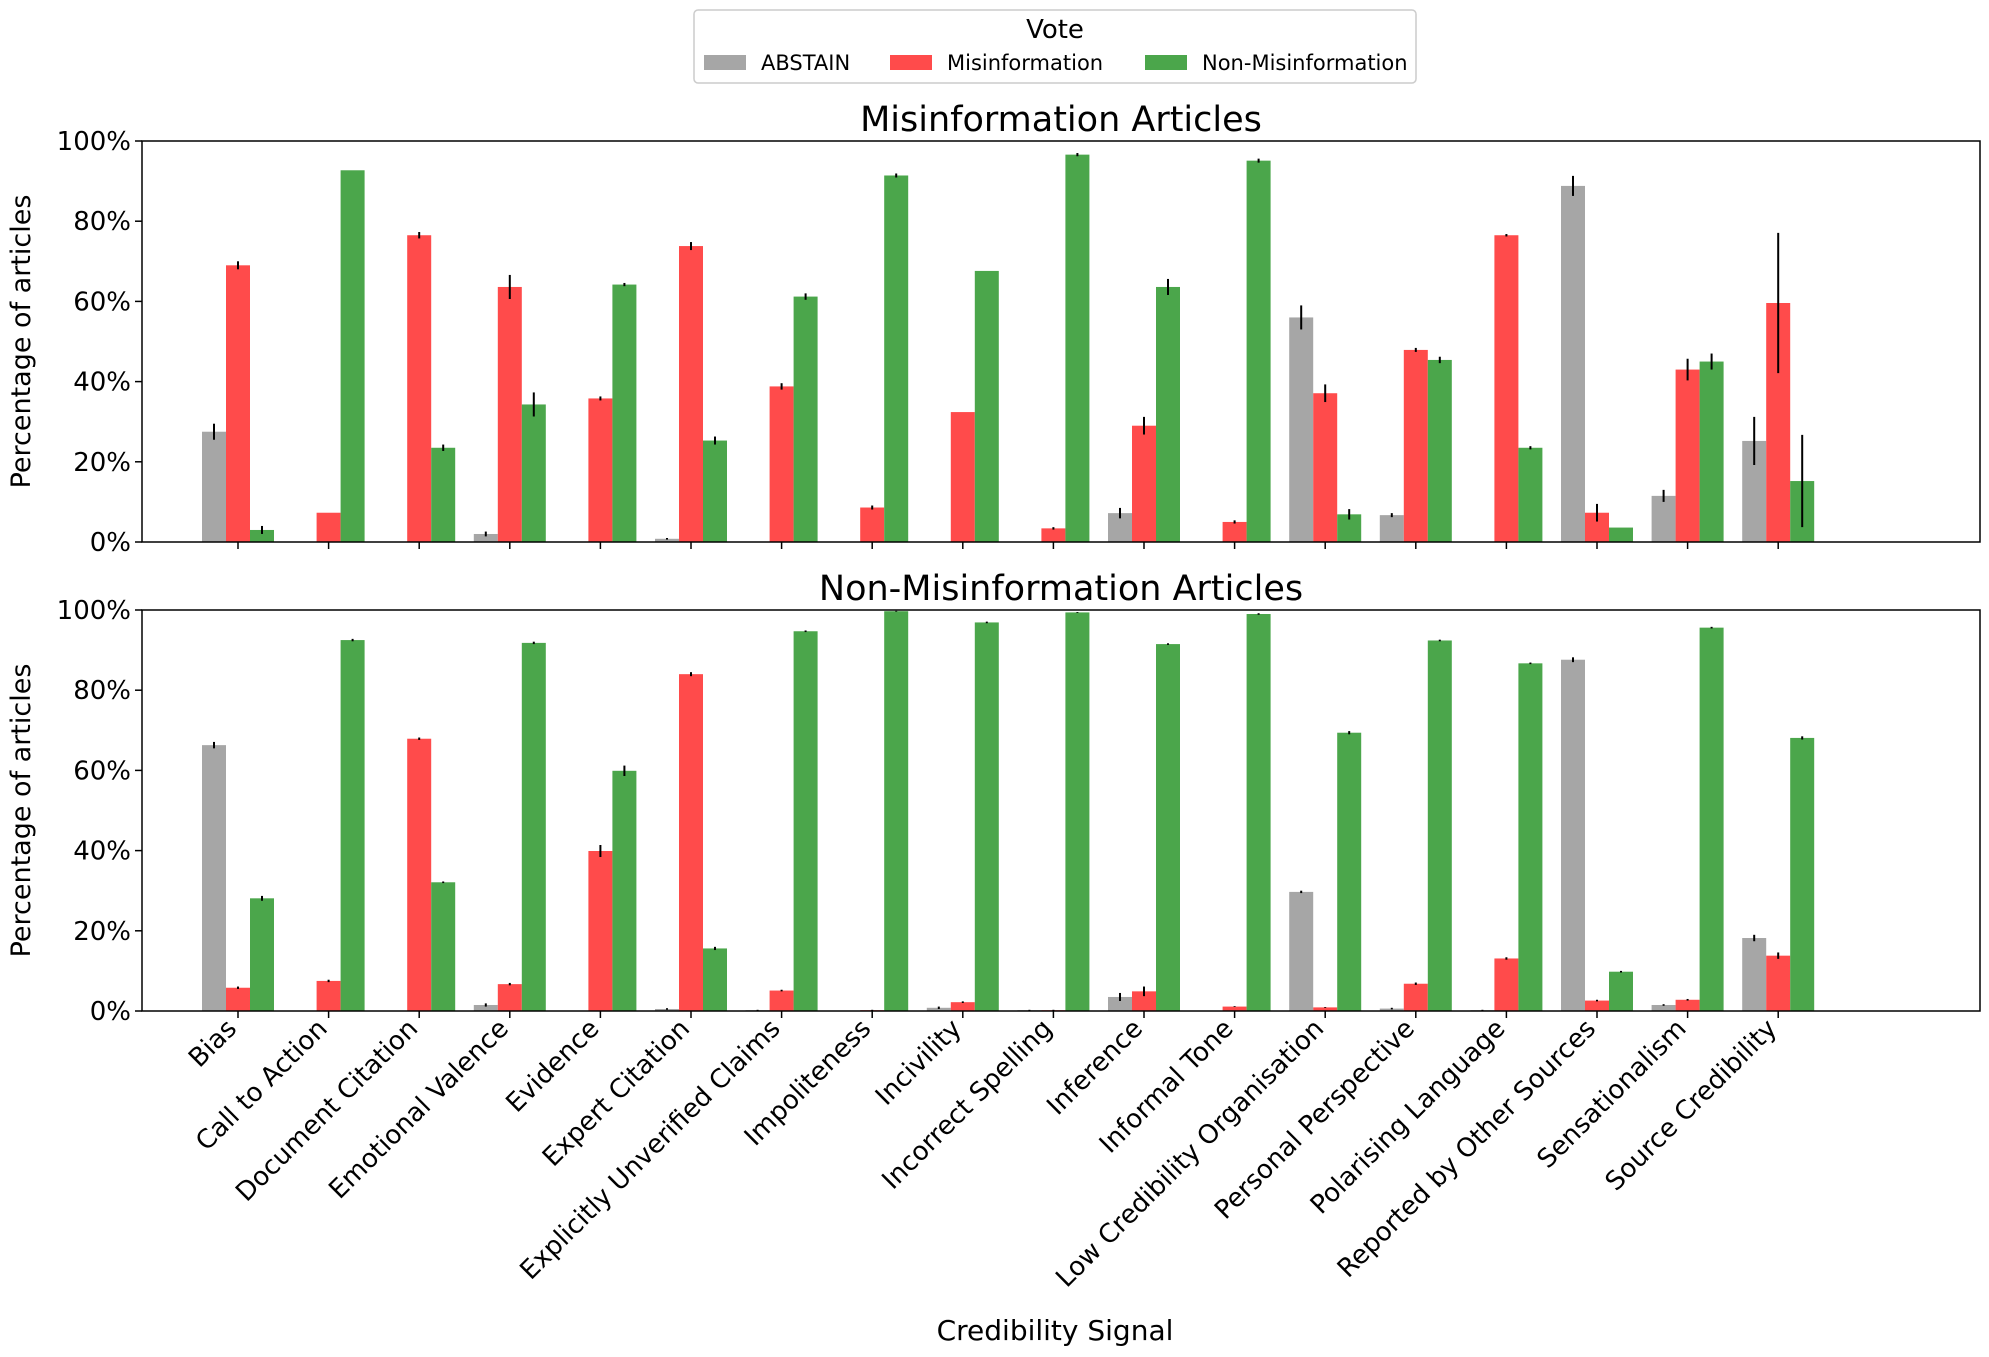 The width and height of the screenshot is (1989, 1357). What do you see at coordinates (1415, 445) in the screenshot?
I see `bar-misinformation-personal-perspective` at bounding box center [1415, 445].